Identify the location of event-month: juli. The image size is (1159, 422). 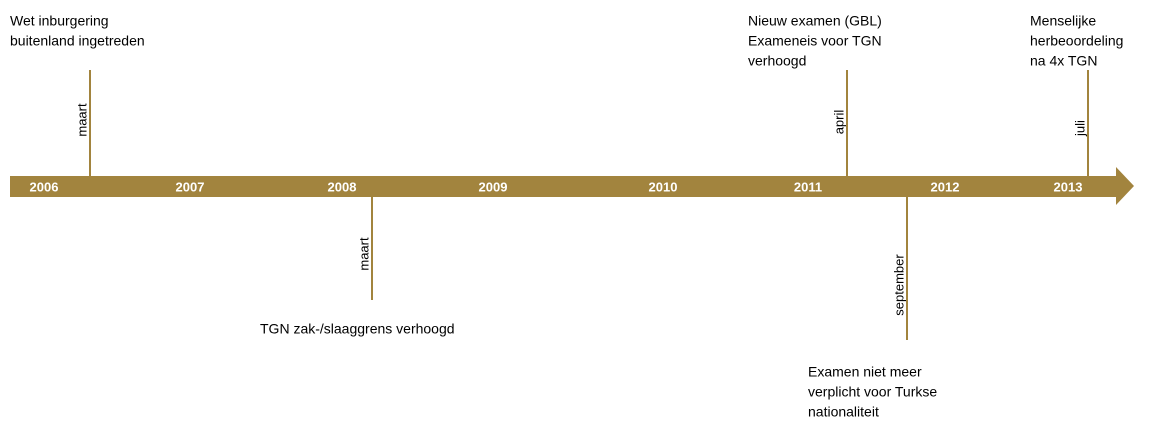
(1079, 128).